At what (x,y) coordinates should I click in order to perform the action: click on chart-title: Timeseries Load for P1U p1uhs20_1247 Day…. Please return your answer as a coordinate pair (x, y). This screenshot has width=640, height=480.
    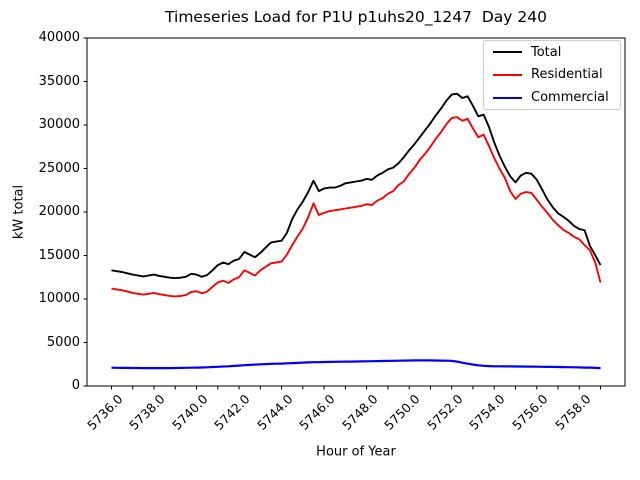
    Looking at the image, I should click on (356, 17).